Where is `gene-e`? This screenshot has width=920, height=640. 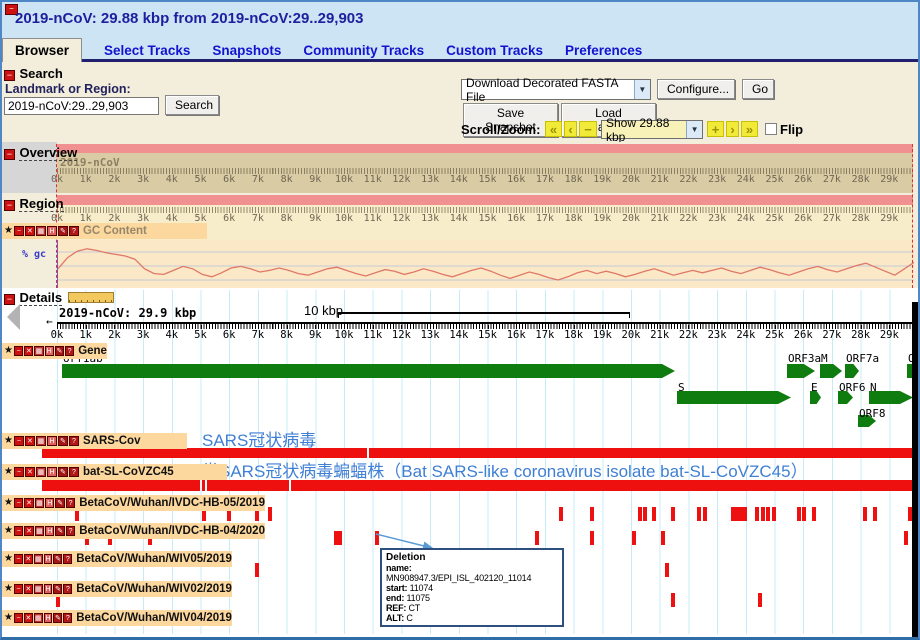 gene-e is located at coordinates (815, 397).